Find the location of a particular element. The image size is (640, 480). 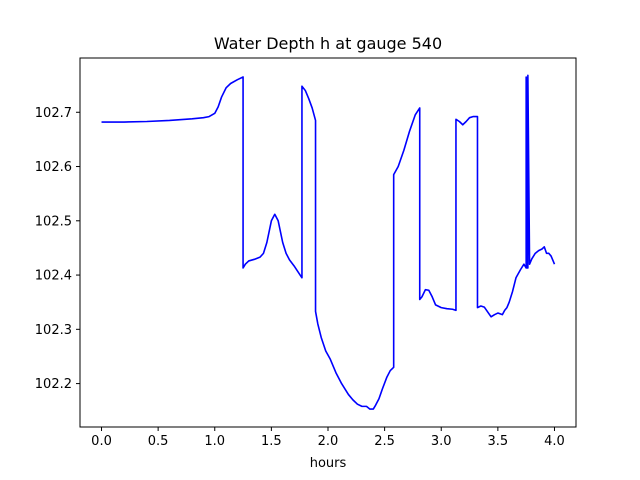

y-tick-label: 102.7 is located at coordinates (53, 113).